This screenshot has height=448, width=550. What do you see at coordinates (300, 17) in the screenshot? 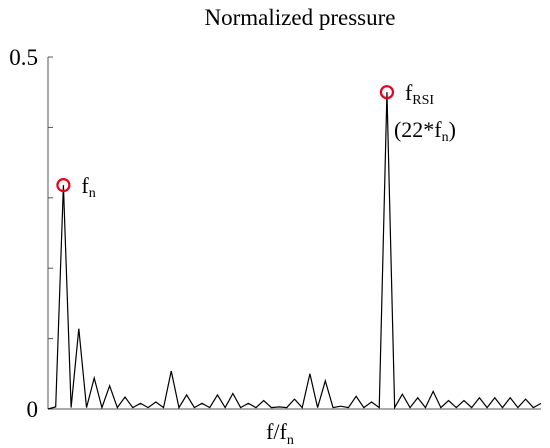
I see `chart-title: Normalized pressure` at bounding box center [300, 17].